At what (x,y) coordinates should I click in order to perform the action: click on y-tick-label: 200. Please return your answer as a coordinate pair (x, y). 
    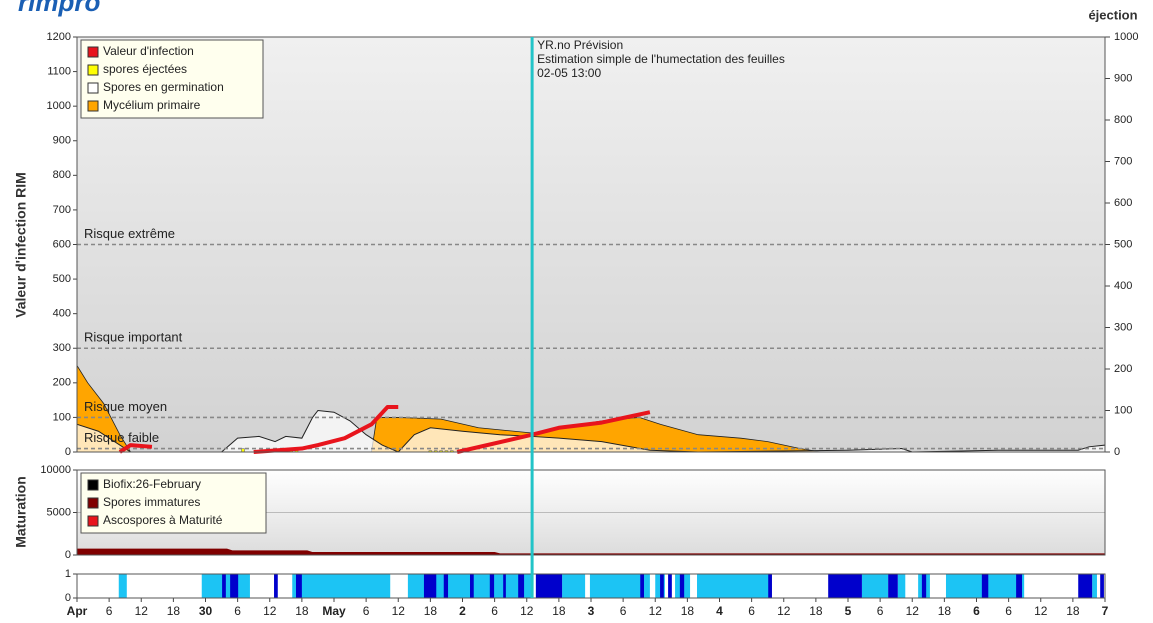
    Looking at the image, I should click on (62, 383).